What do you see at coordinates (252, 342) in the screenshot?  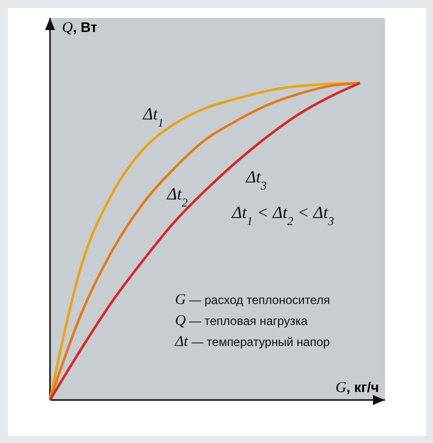 I see `annotation: Δt — температурный напор` at bounding box center [252, 342].